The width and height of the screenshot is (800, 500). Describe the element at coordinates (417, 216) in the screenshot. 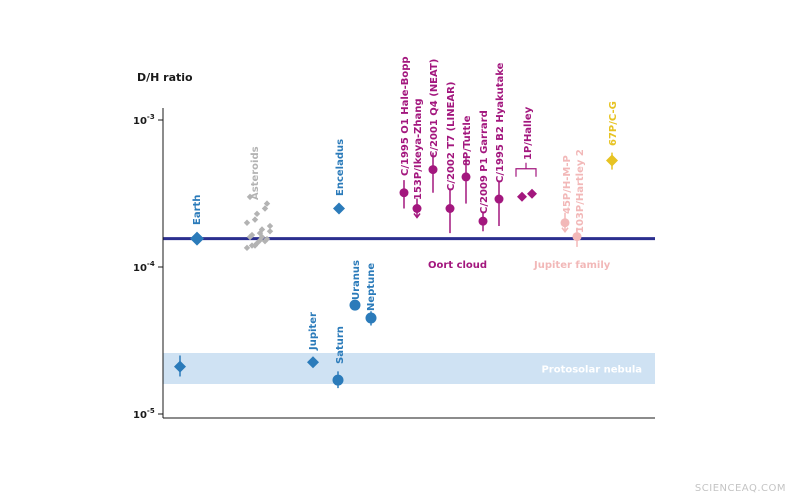

I see `153p-ikeya-zhang-limit-arrow` at that location.